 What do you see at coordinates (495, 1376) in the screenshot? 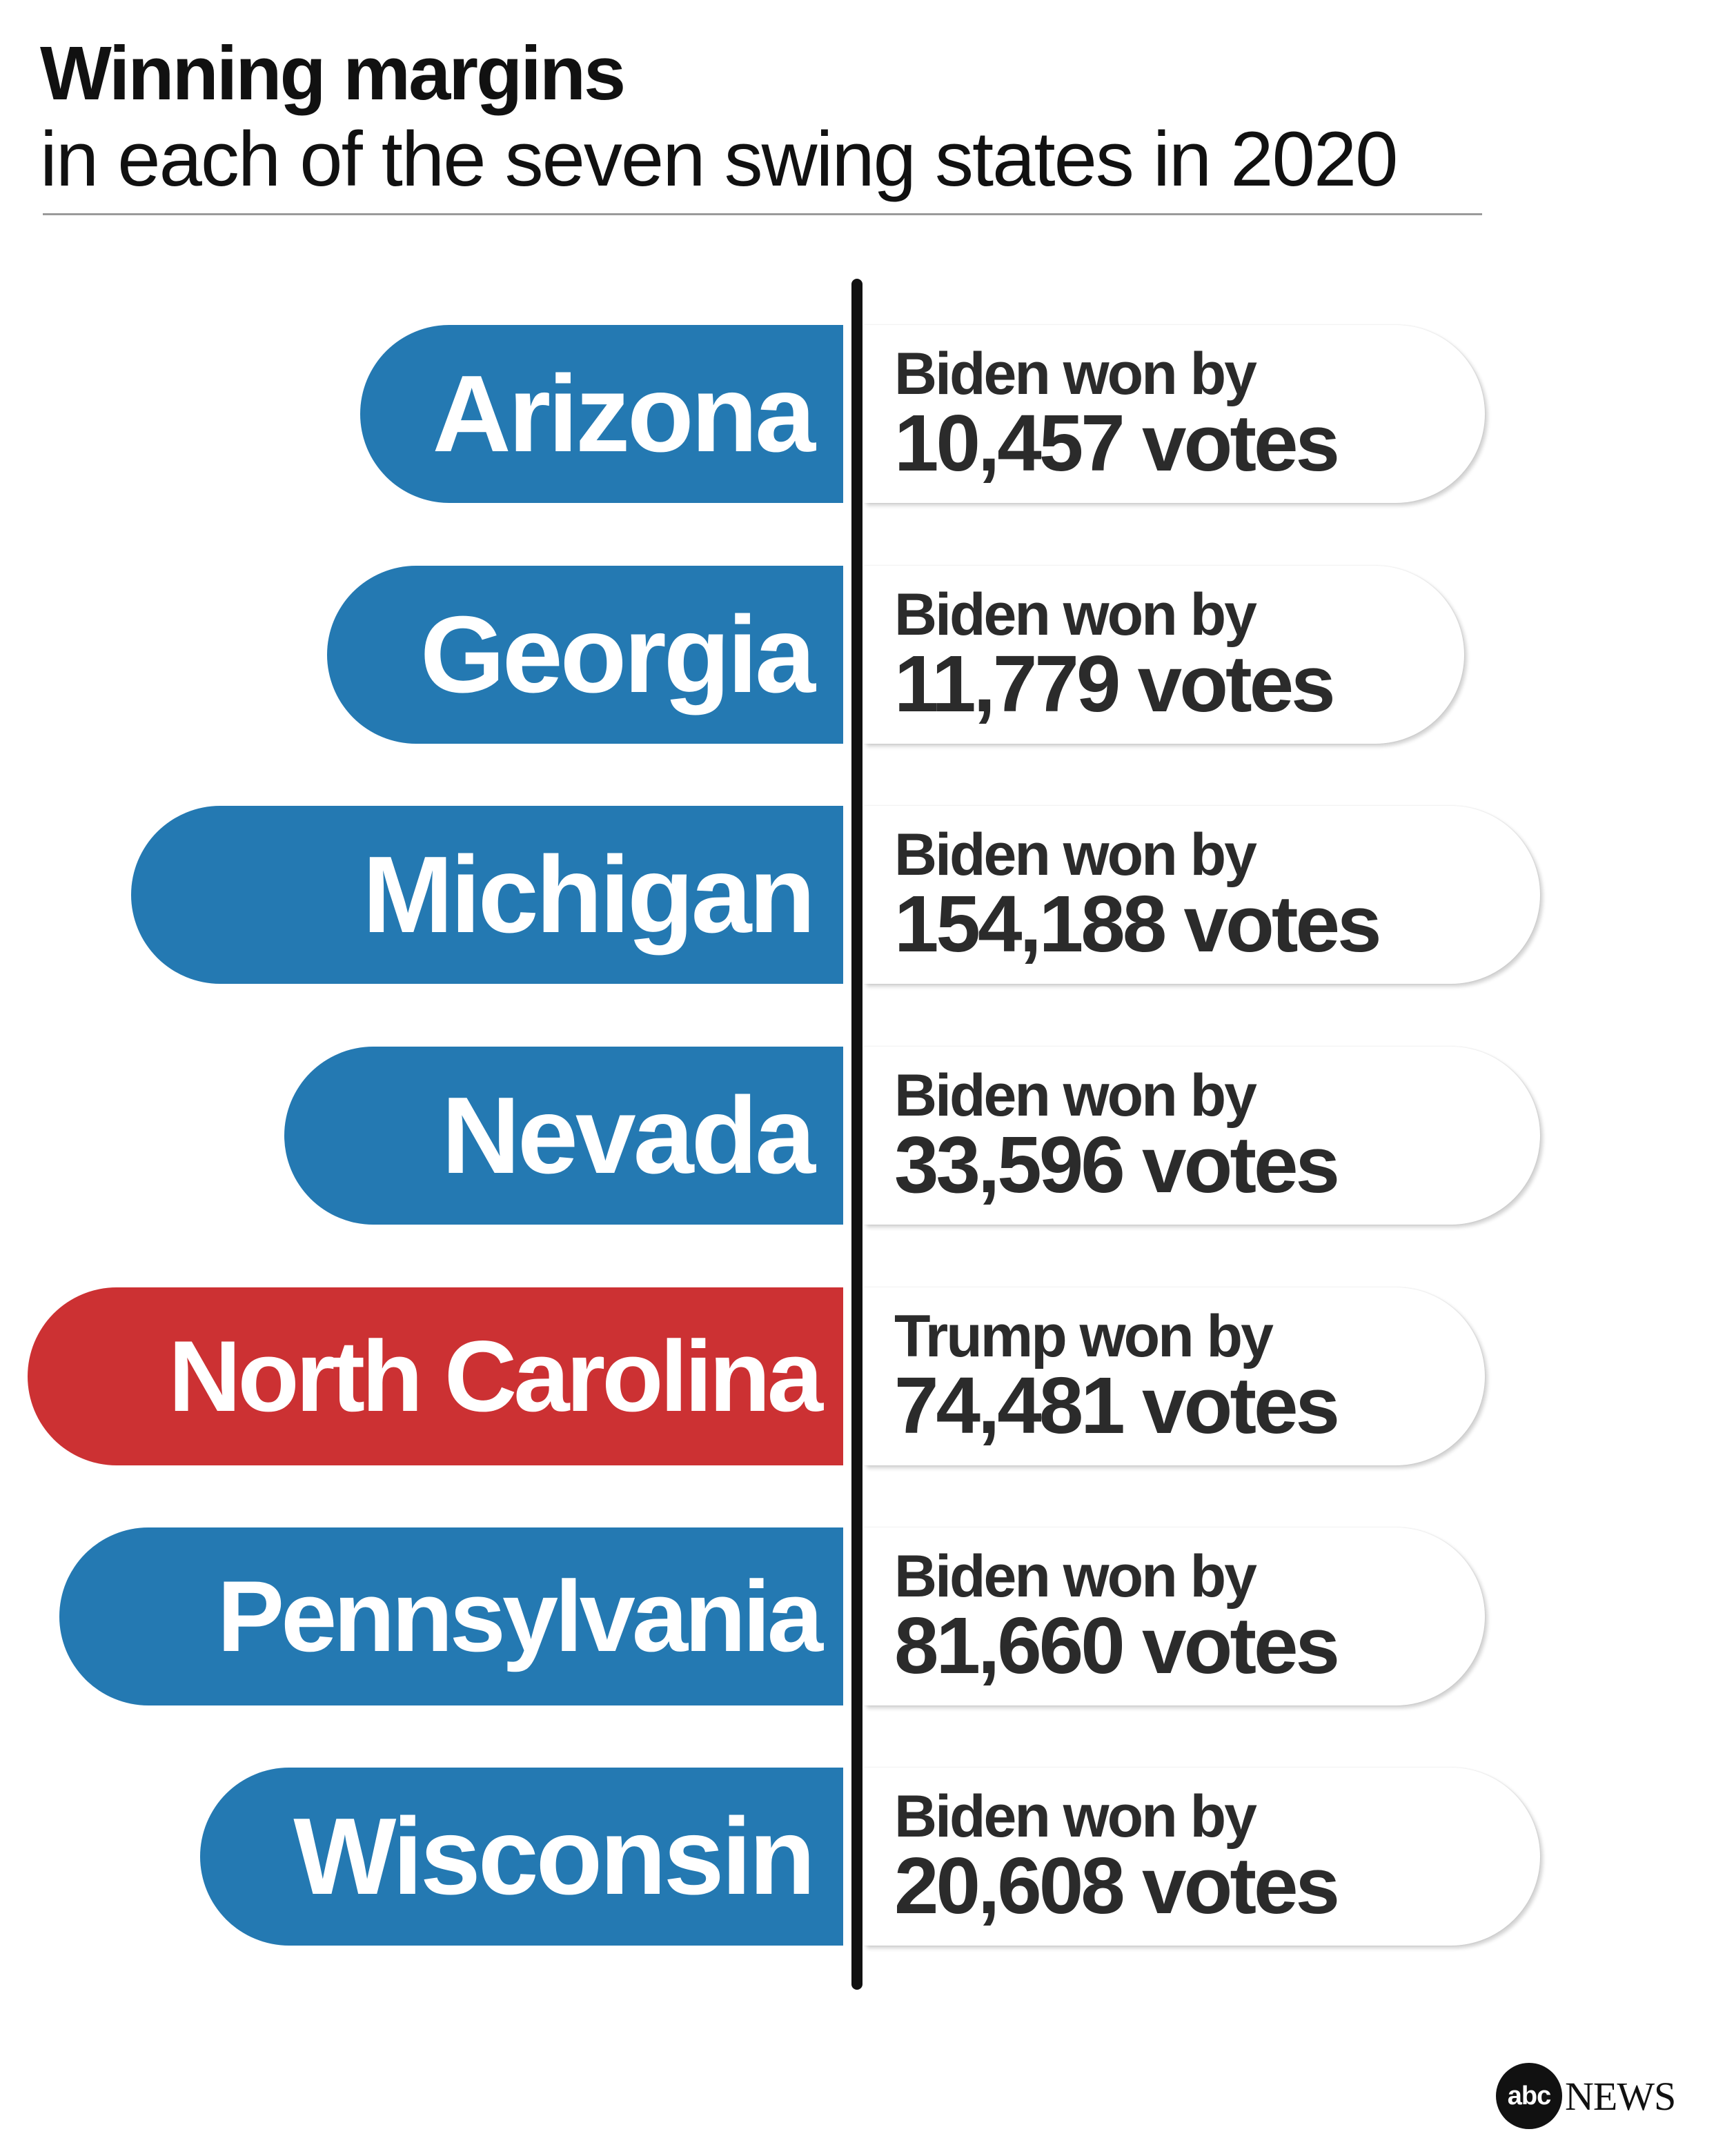
I see `state-name: North Carolina` at bounding box center [495, 1376].